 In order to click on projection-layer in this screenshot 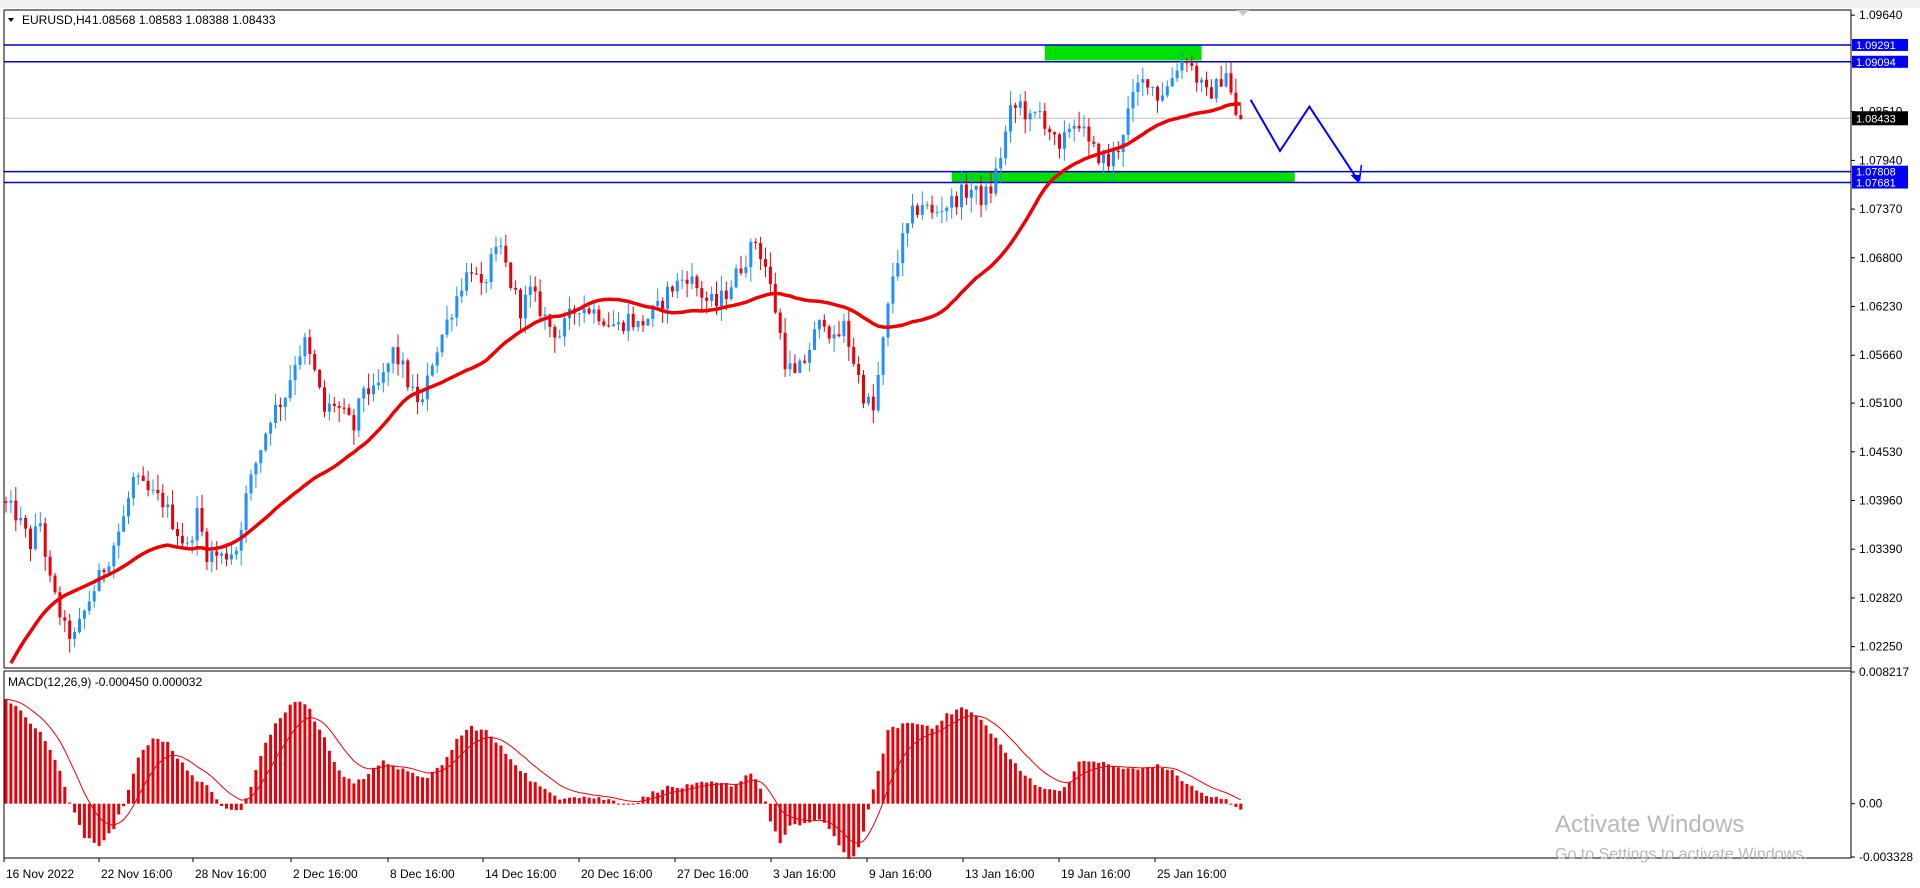, I will do `click(1306, 141)`.